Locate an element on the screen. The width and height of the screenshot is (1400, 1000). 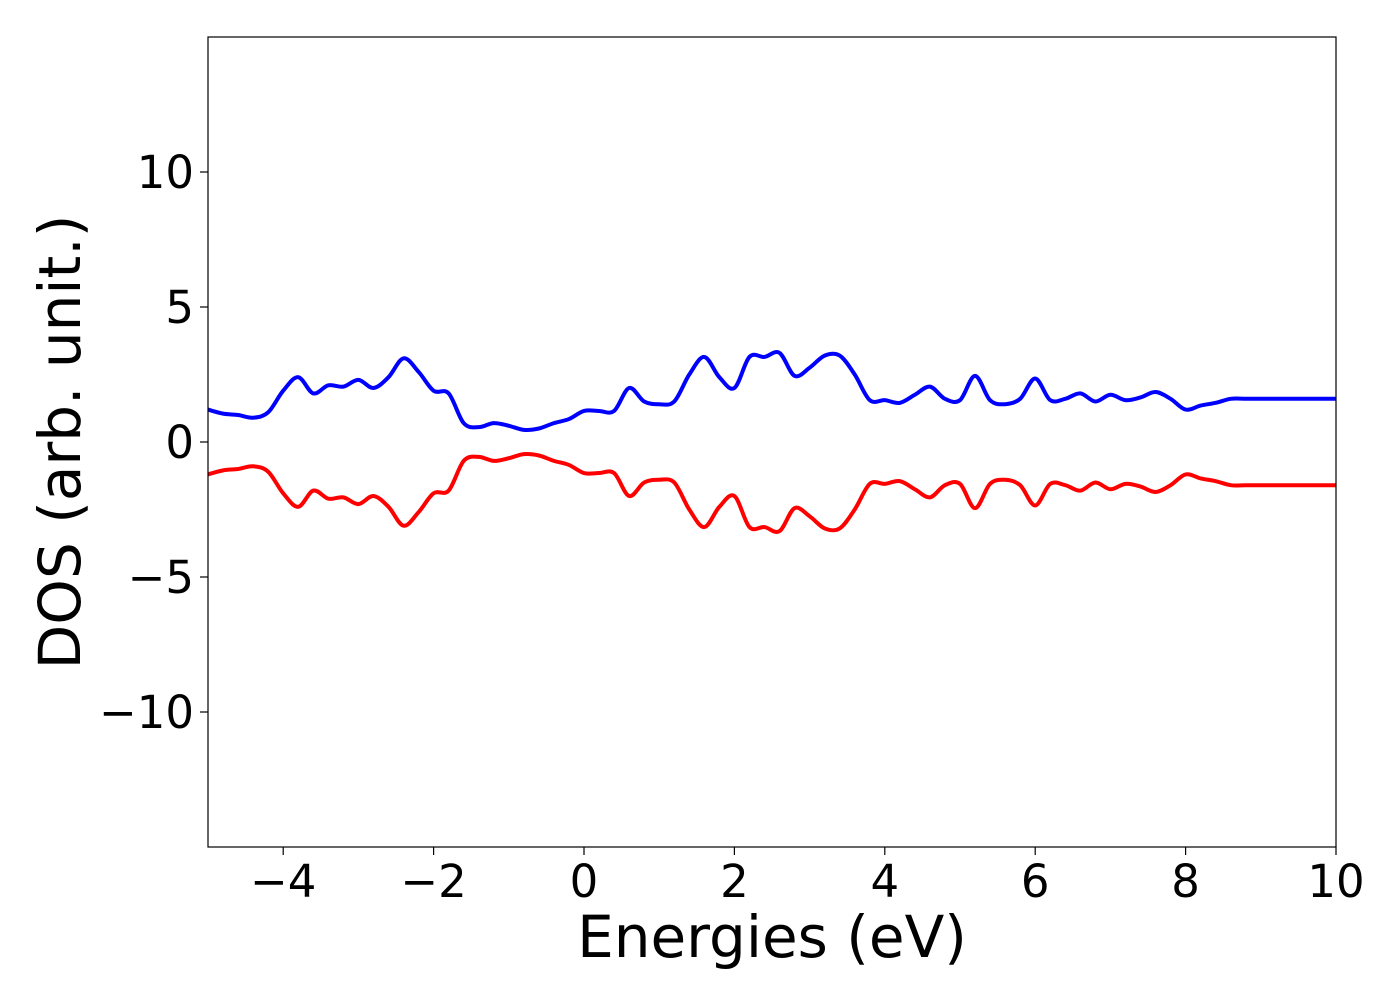
series-group is located at coordinates (771, 442).